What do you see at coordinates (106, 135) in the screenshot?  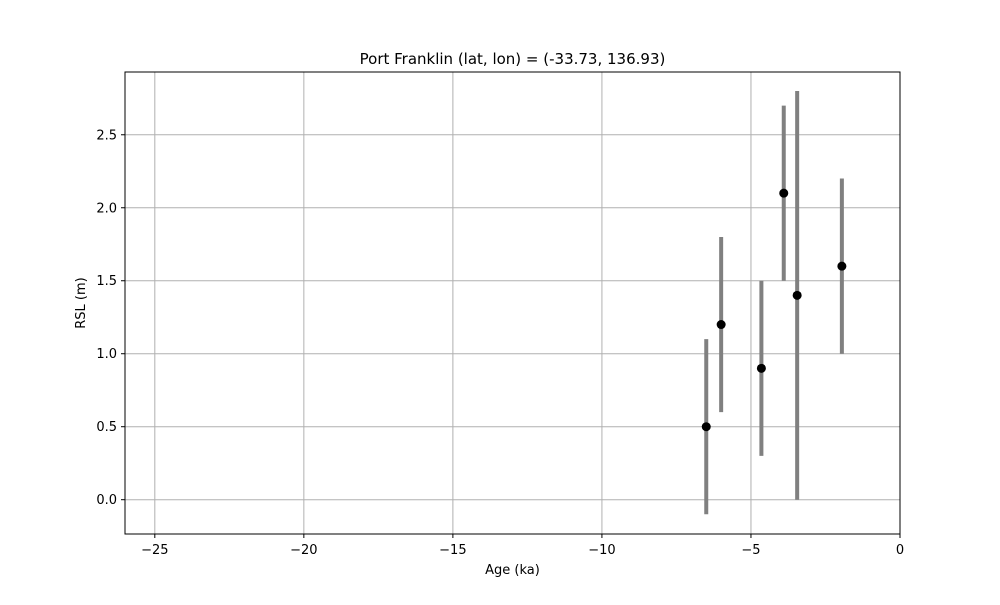 I see `y-tick-label: 2.5` at bounding box center [106, 135].